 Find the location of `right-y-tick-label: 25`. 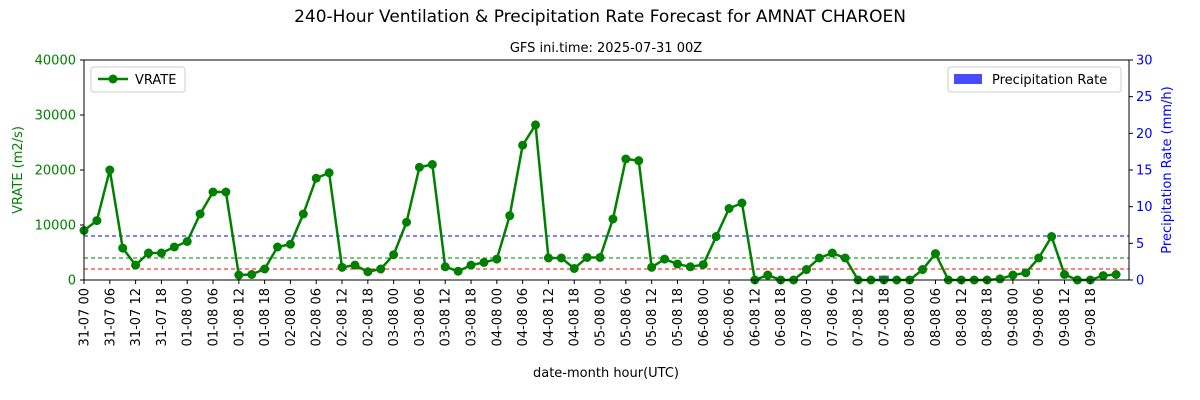

right-y-tick-label: 25 is located at coordinates (1144, 97).